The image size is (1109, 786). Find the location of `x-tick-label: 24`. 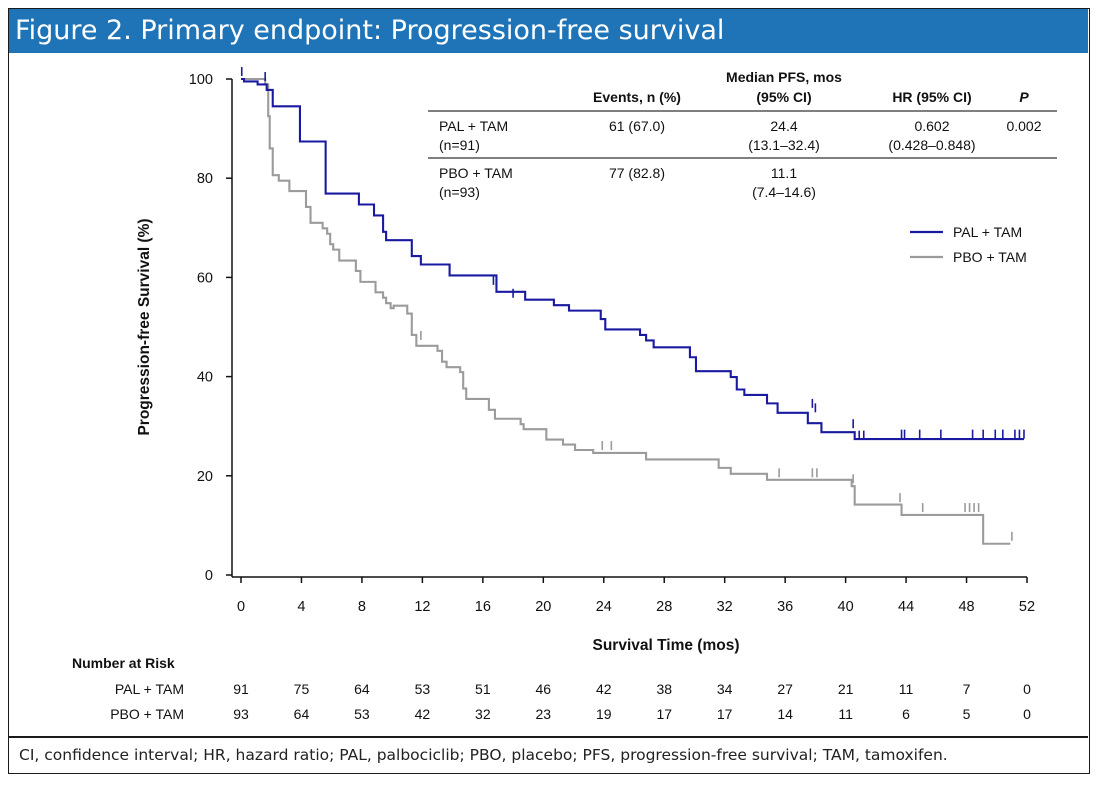

x-tick-label: 24 is located at coordinates (604, 607).